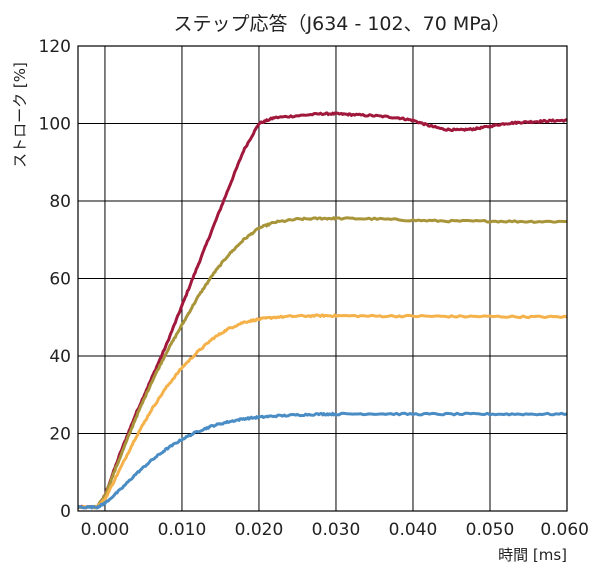 The width and height of the screenshot is (599, 570). What do you see at coordinates (564, 530) in the screenshot?
I see `x-tick-label: 0.060` at bounding box center [564, 530].